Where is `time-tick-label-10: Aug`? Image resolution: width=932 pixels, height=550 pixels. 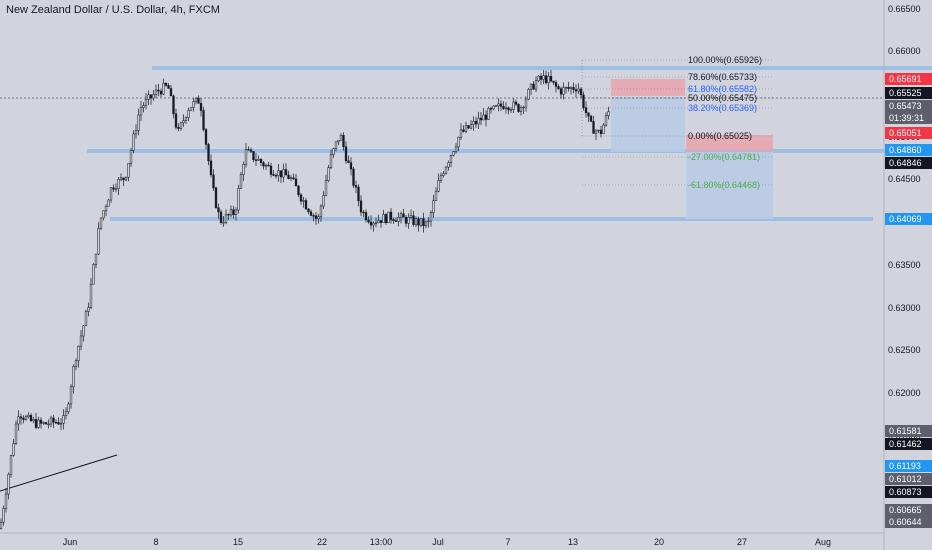
time-tick-label-10: Aug is located at coordinates (823, 542).